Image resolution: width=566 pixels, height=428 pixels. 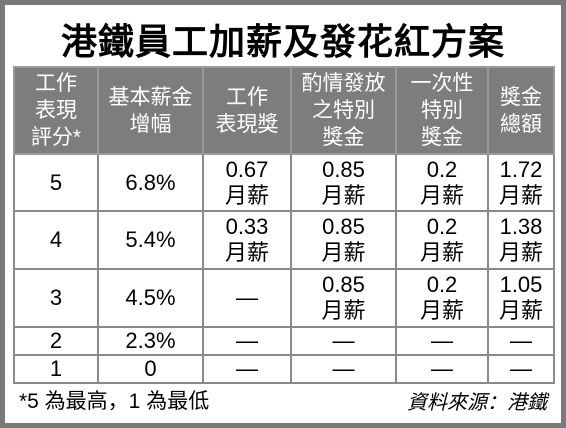 I want to click on table-cell: 4, so click(x=56, y=240).